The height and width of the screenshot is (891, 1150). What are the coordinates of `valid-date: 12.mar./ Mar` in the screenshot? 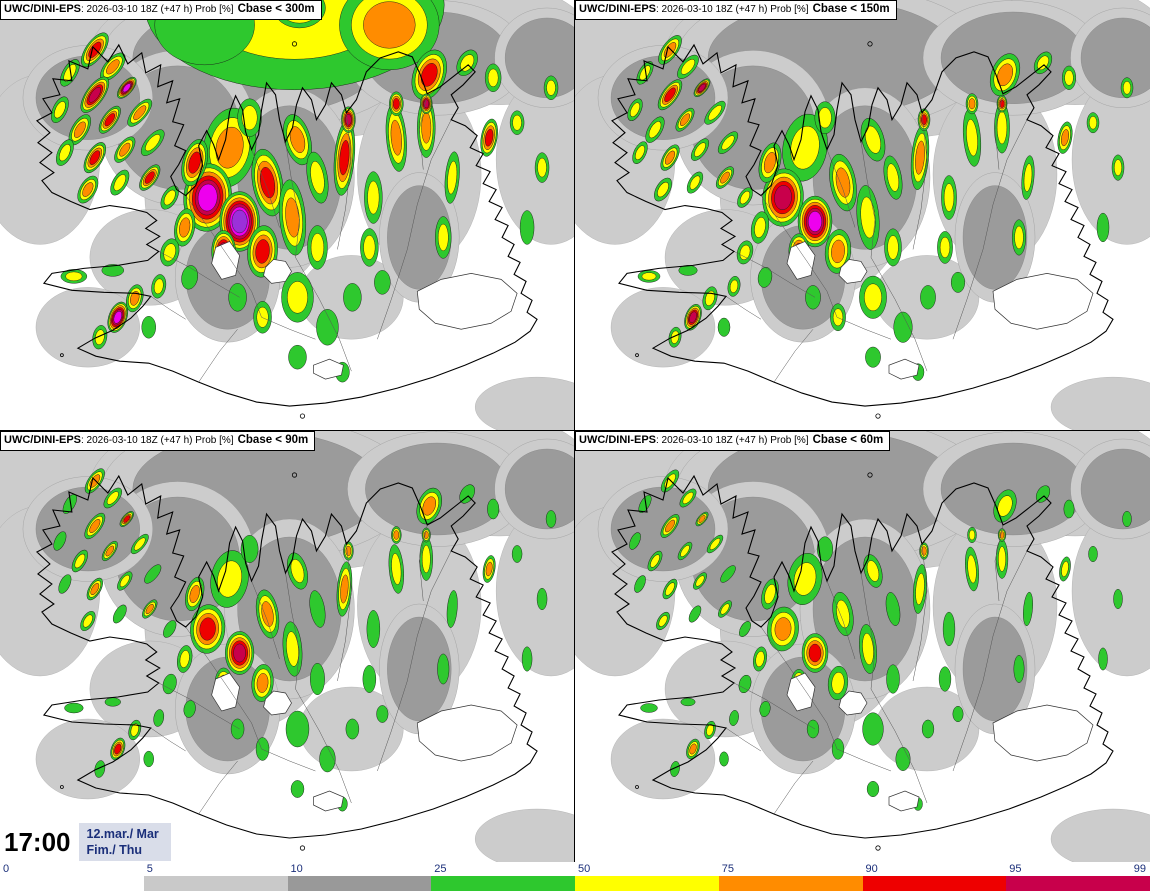 It's located at (122, 834).